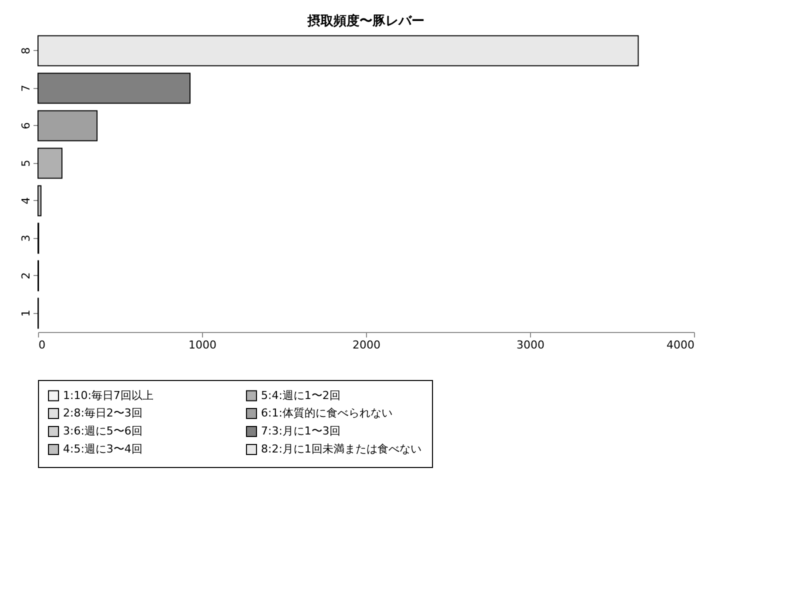 The width and height of the screenshot is (800, 600). Describe the element at coordinates (26, 126) in the screenshot. I see `y-tick-label: 6` at that location.